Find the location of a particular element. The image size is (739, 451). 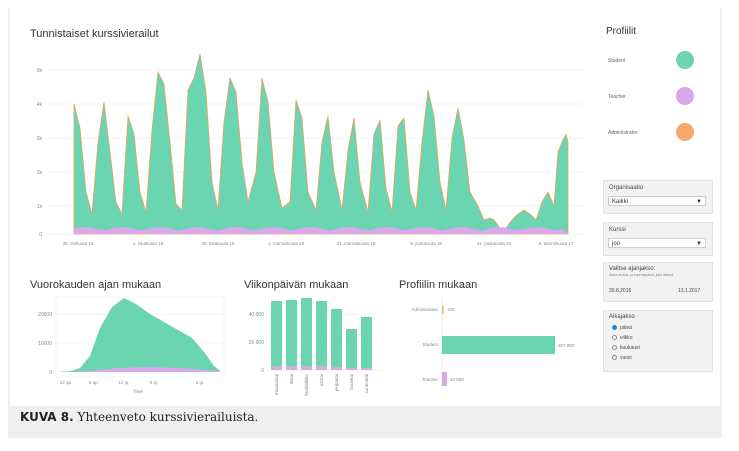

weekday-label: sunnuntai is located at coordinates (366, 384).